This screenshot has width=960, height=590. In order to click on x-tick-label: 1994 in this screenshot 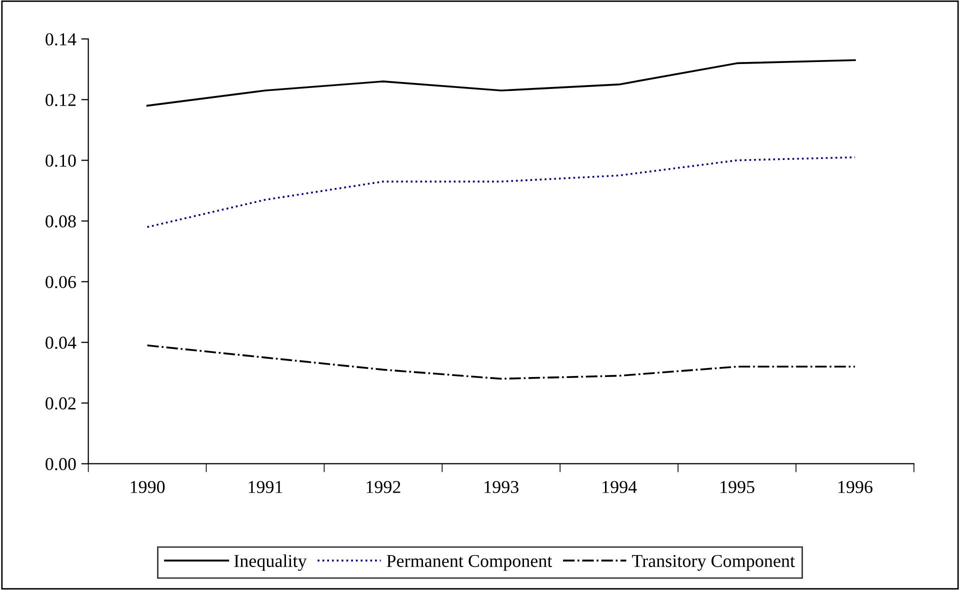, I will do `click(619, 487)`.